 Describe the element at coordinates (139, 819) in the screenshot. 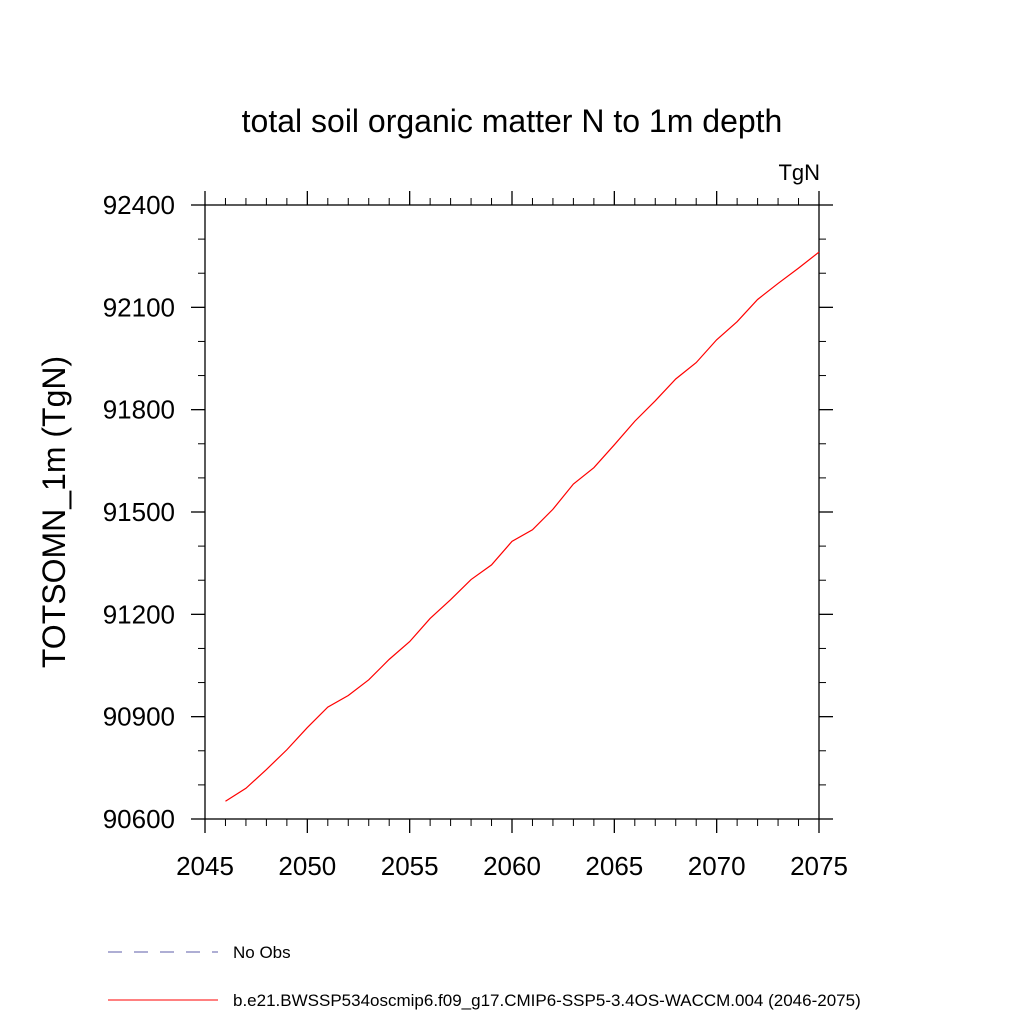

I see `y-tick-label: 90600` at that location.